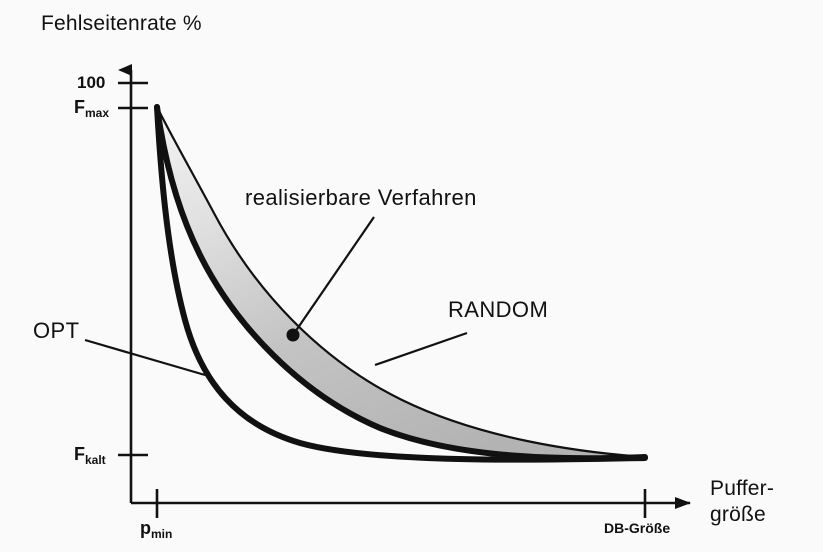 This screenshot has width=823, height=552. Describe the element at coordinates (121, 23) in the screenshot. I see `y-axis-title: Fehlseitenrate %` at that location.